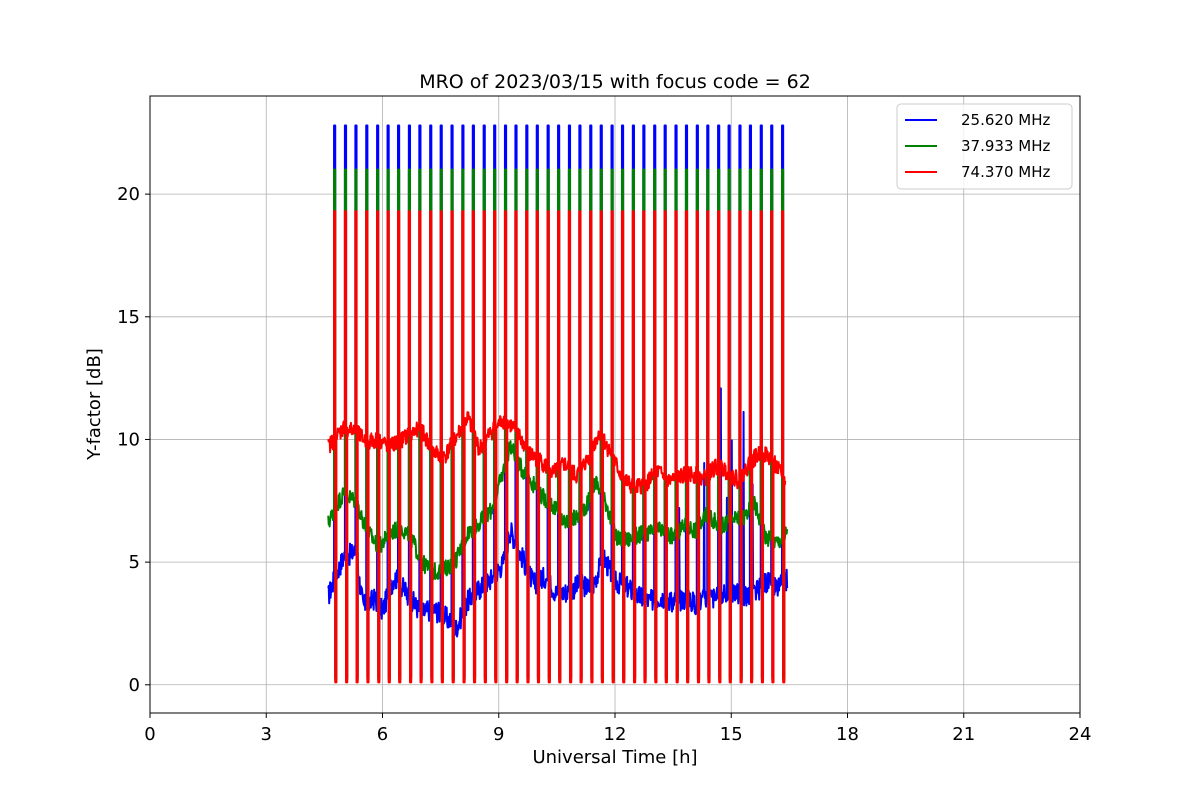  Describe the element at coordinates (382, 734) in the screenshot. I see `x-tick-label: 6` at that location.